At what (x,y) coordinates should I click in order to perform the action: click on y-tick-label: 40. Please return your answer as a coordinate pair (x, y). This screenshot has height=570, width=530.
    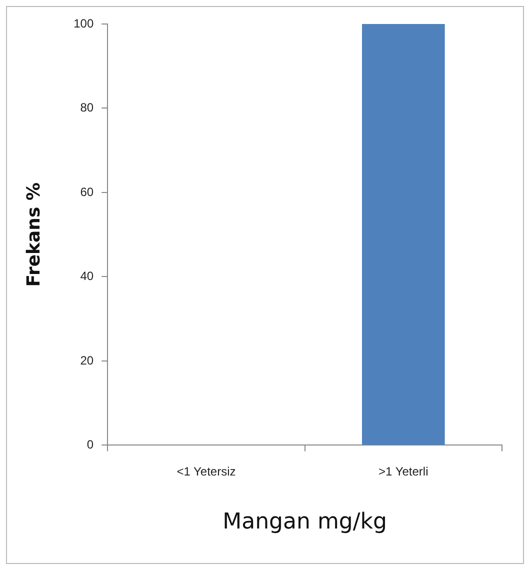
    Looking at the image, I should click on (87, 276).